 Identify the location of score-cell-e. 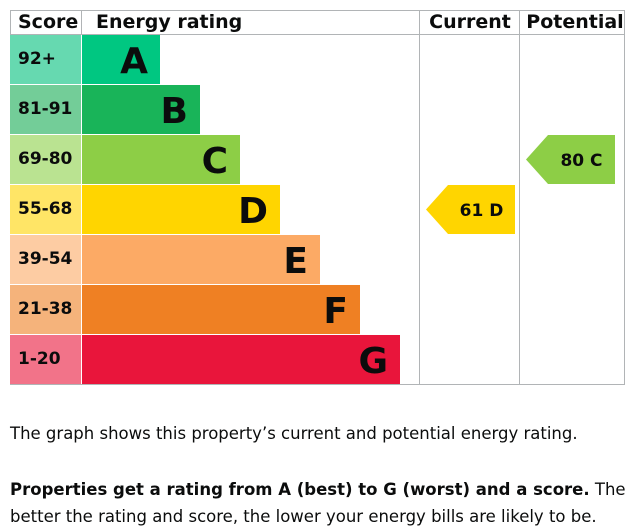
(45, 259).